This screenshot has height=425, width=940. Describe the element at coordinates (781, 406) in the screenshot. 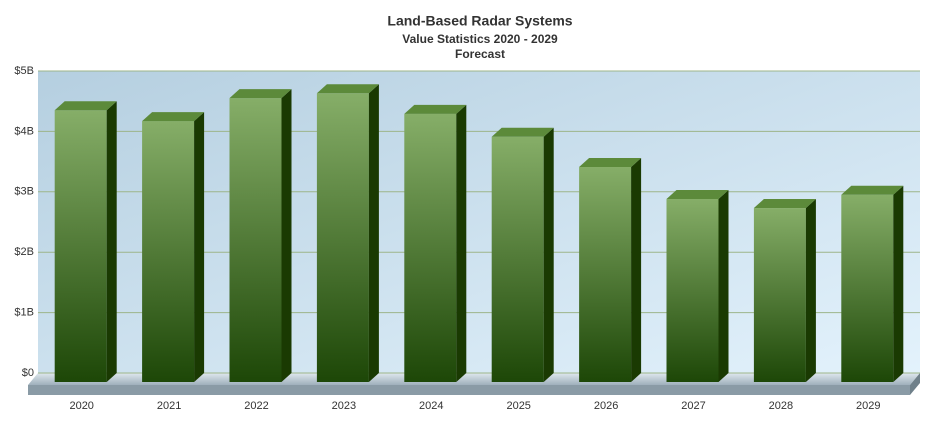

I see `x-tick-label: 2028` at that location.